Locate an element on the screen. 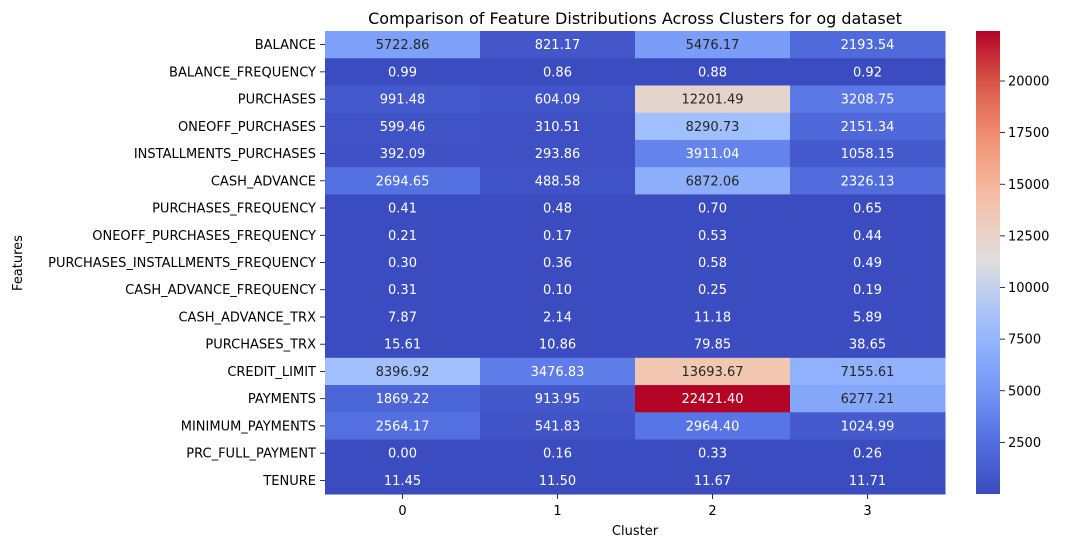  cell-value-label: 11.45 is located at coordinates (402, 481).